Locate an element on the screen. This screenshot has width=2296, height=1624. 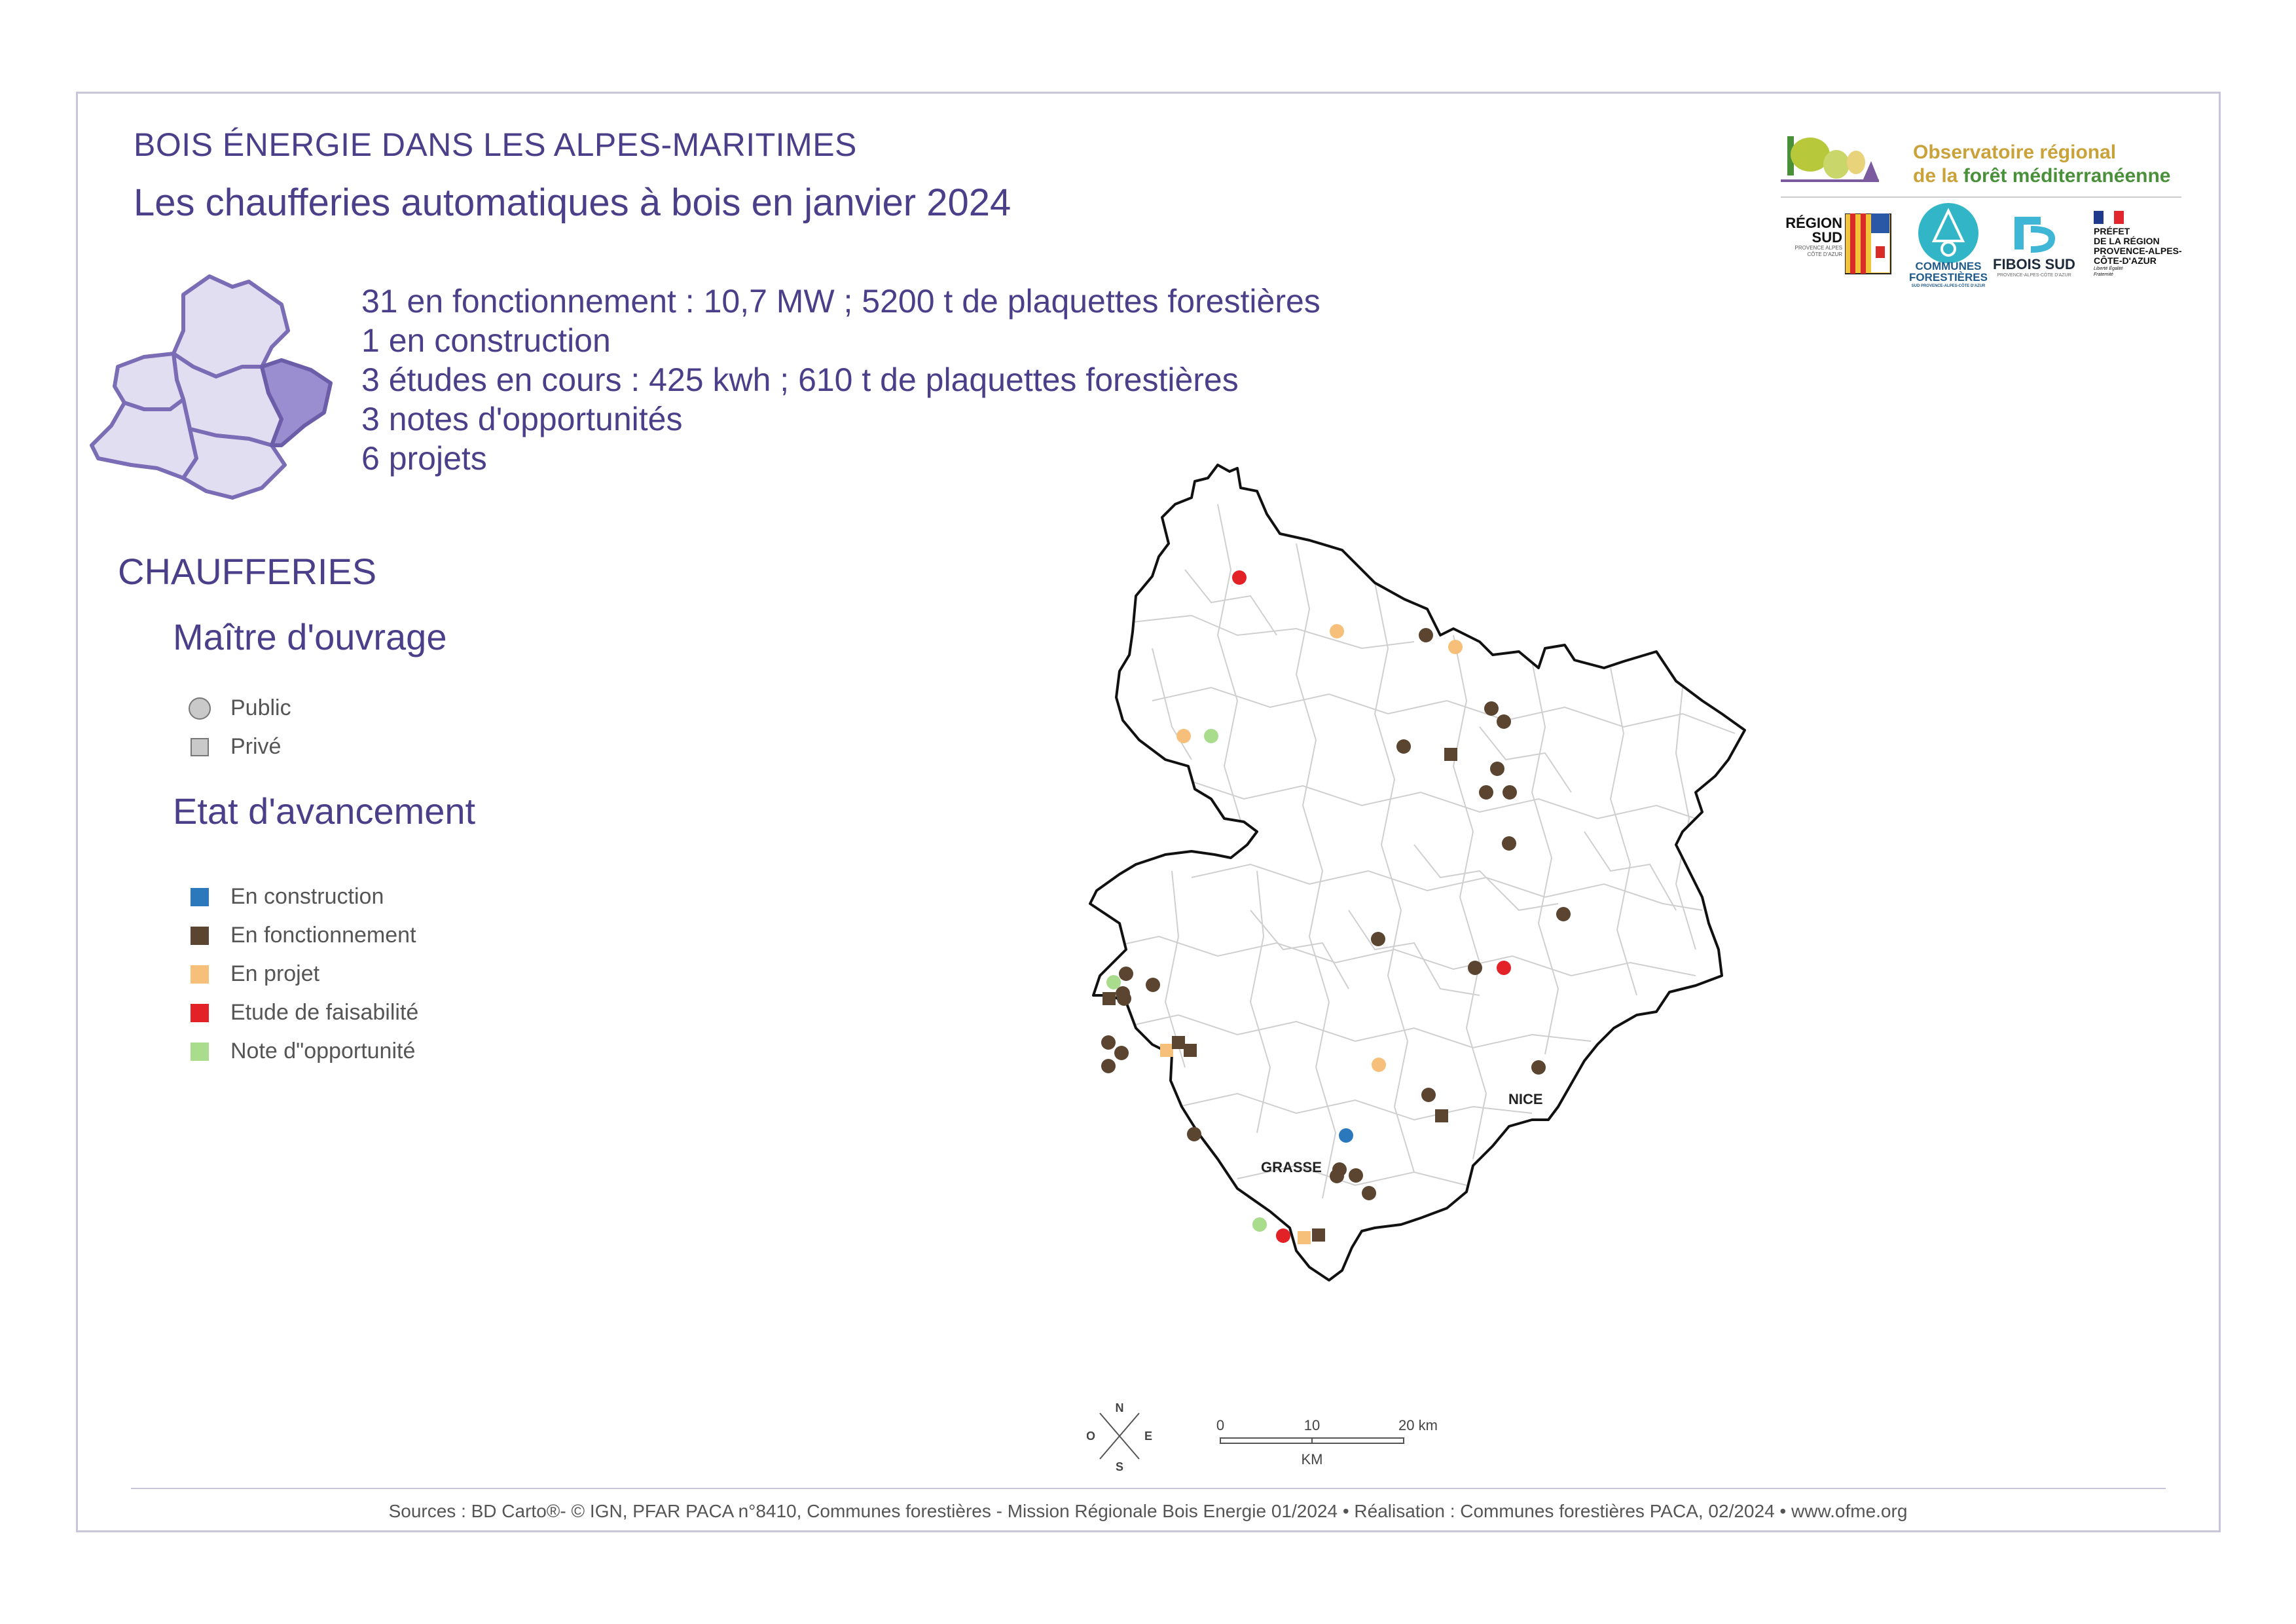
department-map: NICE GRASSE is located at coordinates (1417, 873).